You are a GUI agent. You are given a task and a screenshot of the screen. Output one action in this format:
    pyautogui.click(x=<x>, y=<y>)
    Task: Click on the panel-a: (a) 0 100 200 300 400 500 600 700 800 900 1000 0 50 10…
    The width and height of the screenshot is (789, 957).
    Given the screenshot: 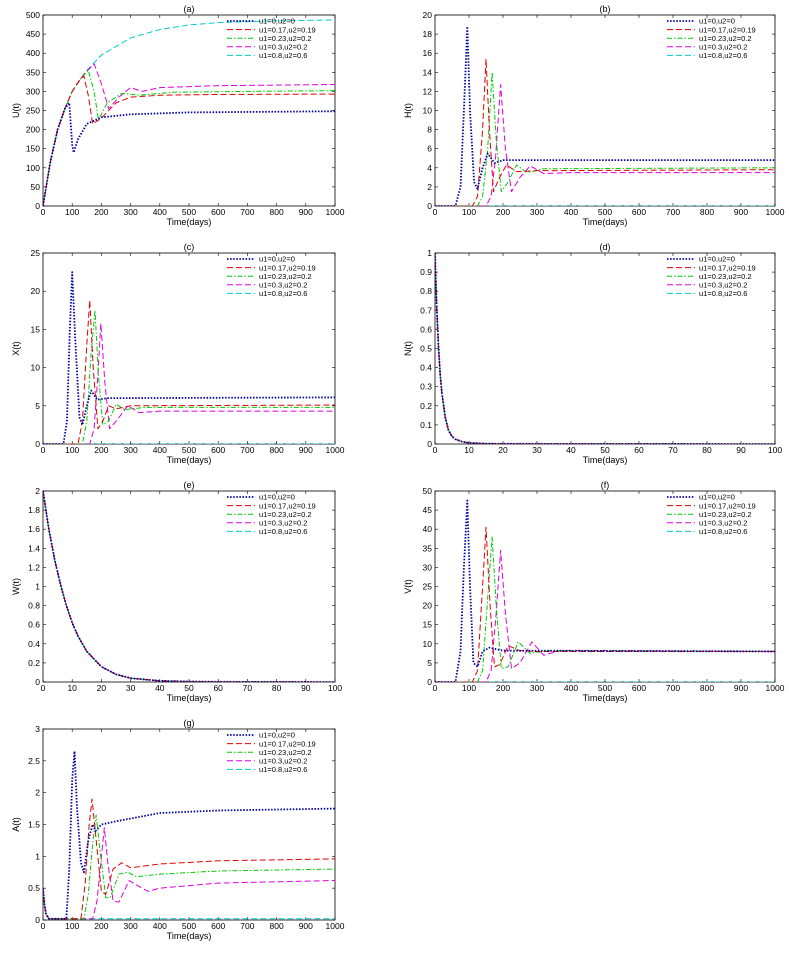 What is the action you would take?
    pyautogui.click(x=178, y=115)
    